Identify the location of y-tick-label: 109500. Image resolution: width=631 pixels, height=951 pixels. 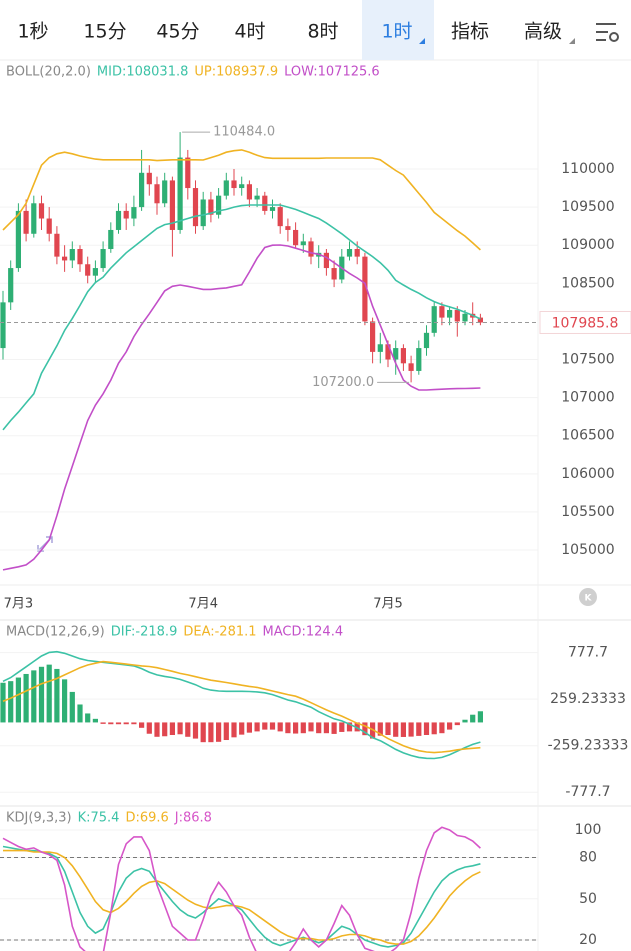
(587, 207).